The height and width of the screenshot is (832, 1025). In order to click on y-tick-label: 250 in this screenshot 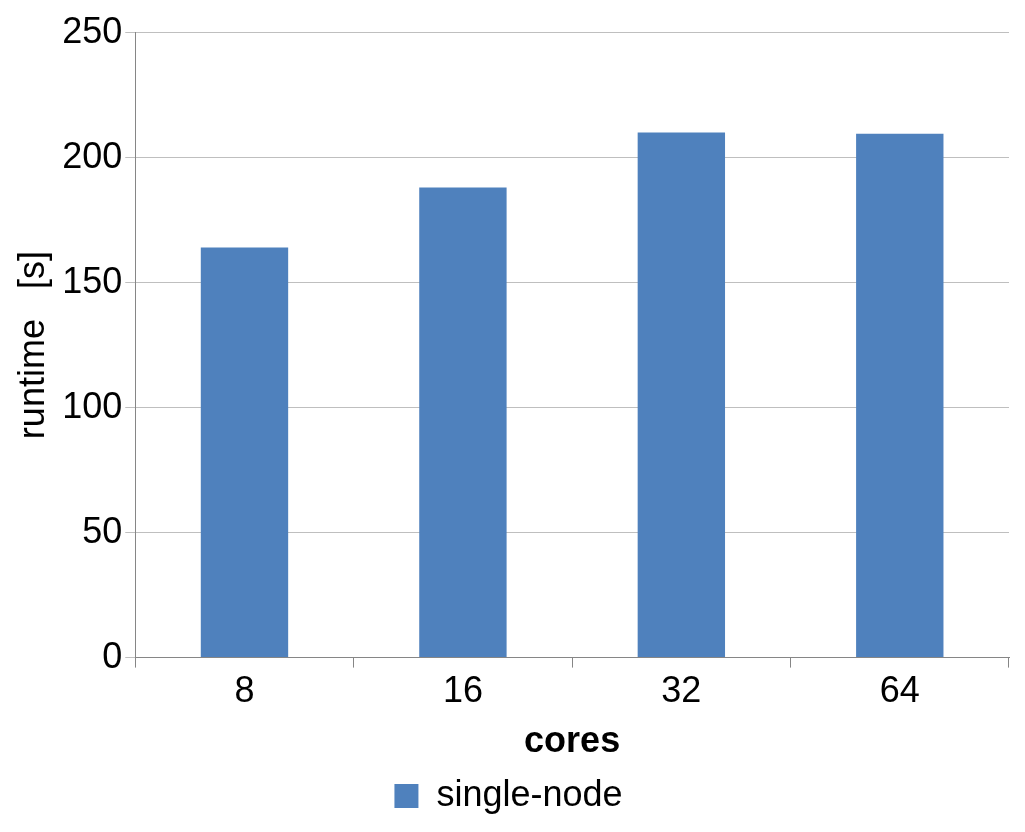, I will do `click(92, 30)`.